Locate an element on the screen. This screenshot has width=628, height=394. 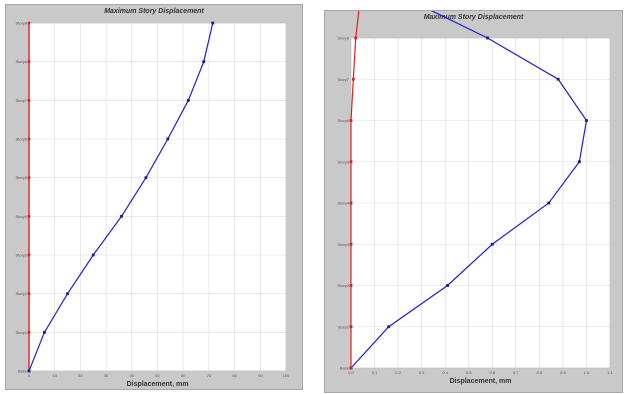
x-tick-label: 20 is located at coordinates (80, 375).